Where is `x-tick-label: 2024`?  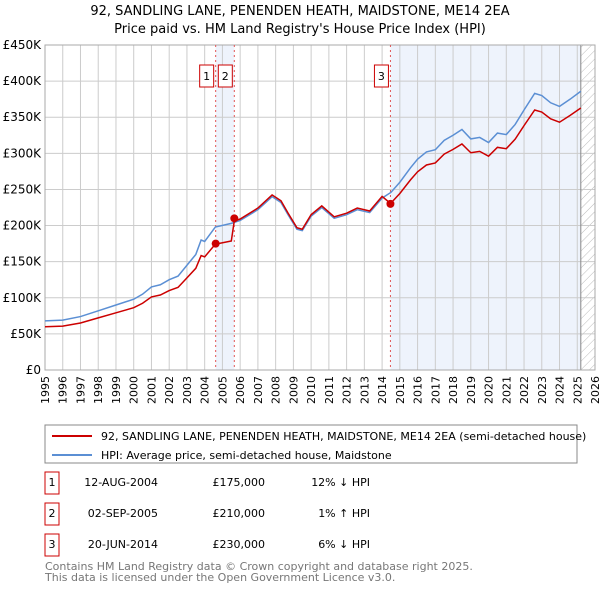 x-tick-label: 2024 is located at coordinates (560, 390).